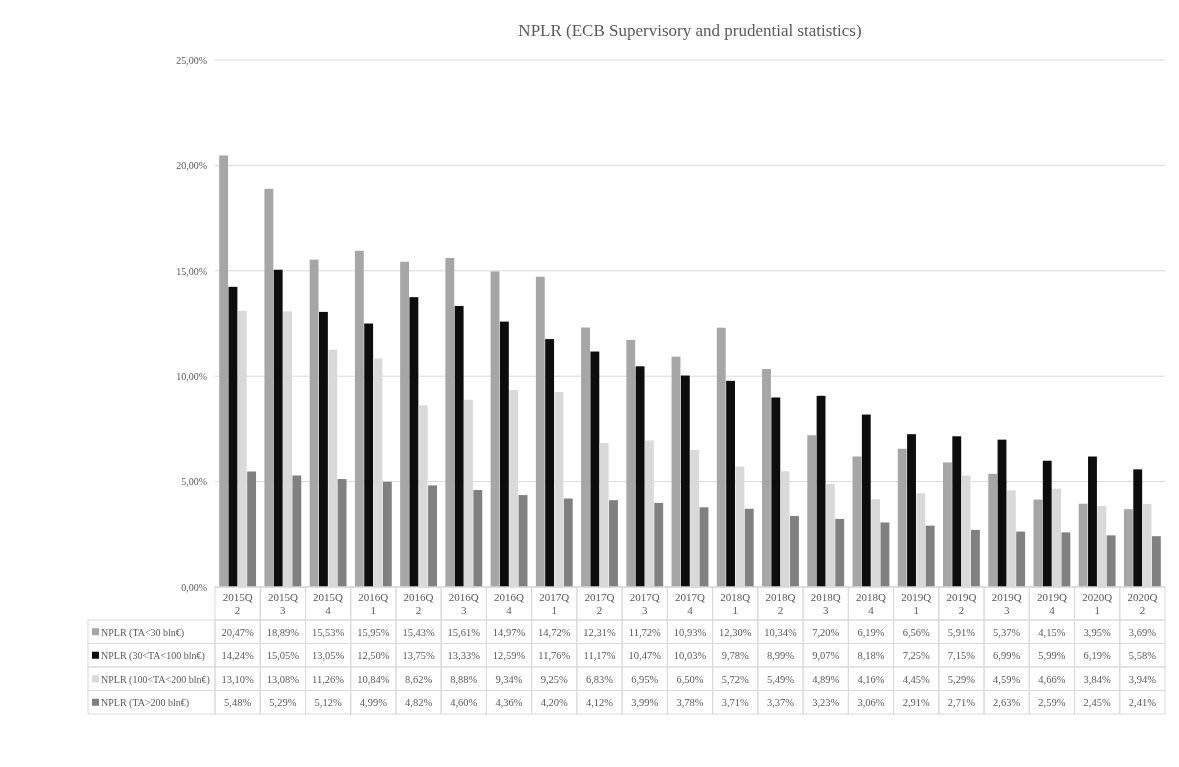 This screenshot has width=1179, height=767. Describe the element at coordinates (509, 603) in the screenshot. I see `x-tick-label: 2016Q4` at that location.